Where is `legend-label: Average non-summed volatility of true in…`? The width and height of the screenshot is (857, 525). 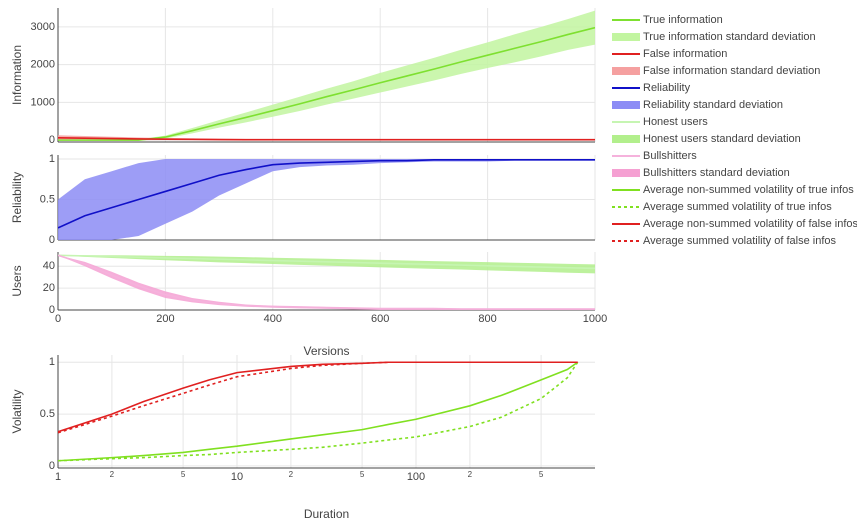 legend-label: Average non-summed volatility of true in… is located at coordinates (748, 190).